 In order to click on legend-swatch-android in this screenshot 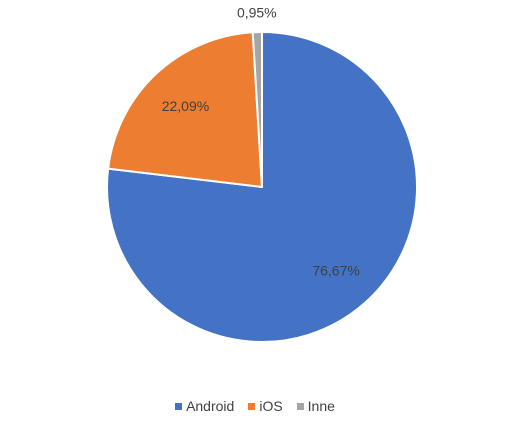, I will do `click(179, 406)`.